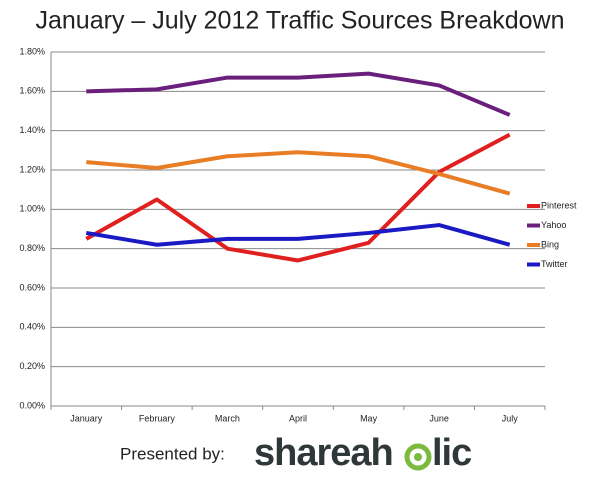 The image size is (601, 487). What do you see at coordinates (550, 244) in the screenshot?
I see `legend-label: Bing` at bounding box center [550, 244].